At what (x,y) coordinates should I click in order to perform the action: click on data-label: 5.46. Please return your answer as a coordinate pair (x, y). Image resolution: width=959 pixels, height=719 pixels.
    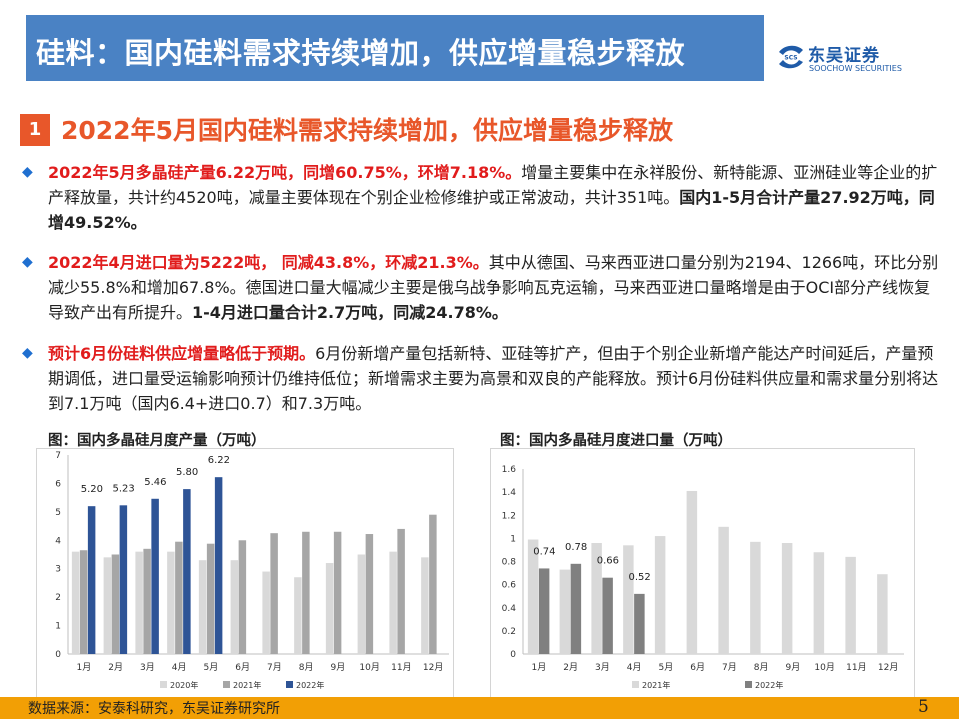
    Looking at the image, I should click on (155, 482).